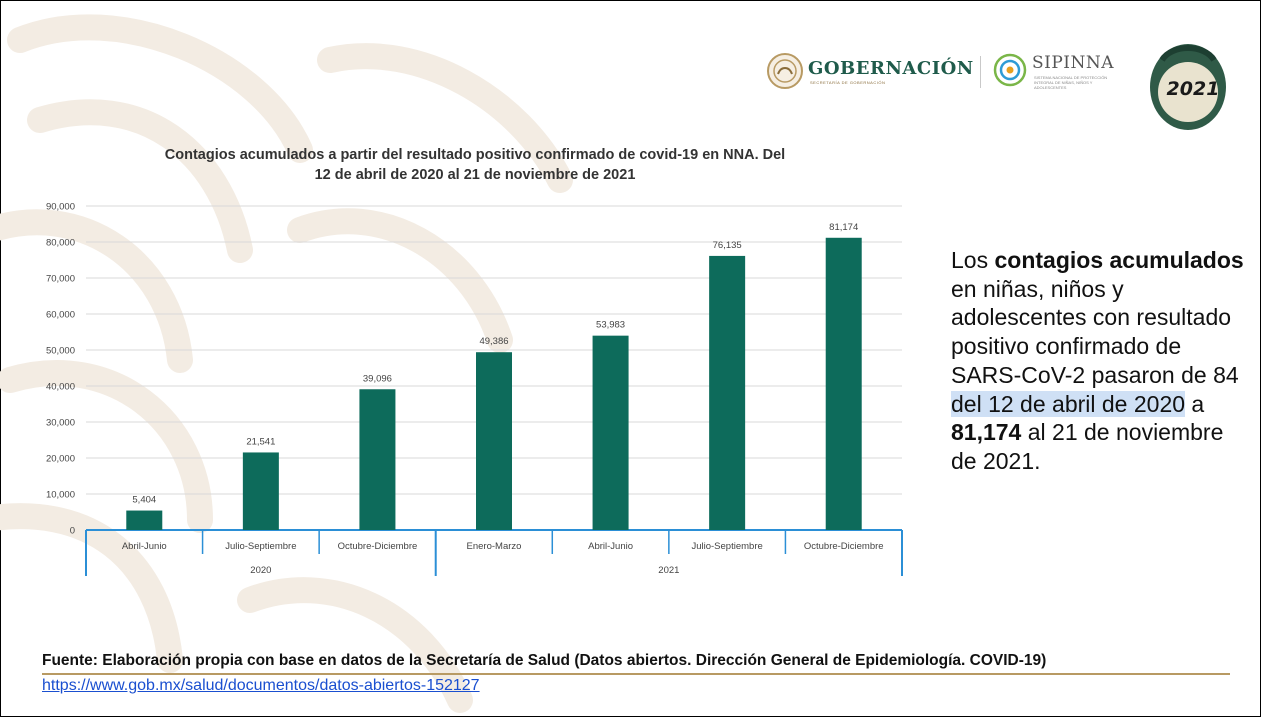 The height and width of the screenshot is (717, 1261). I want to click on gobernacion-subtitle: SECRETARÍA DE GOBERNACIÓN, so click(848, 82).